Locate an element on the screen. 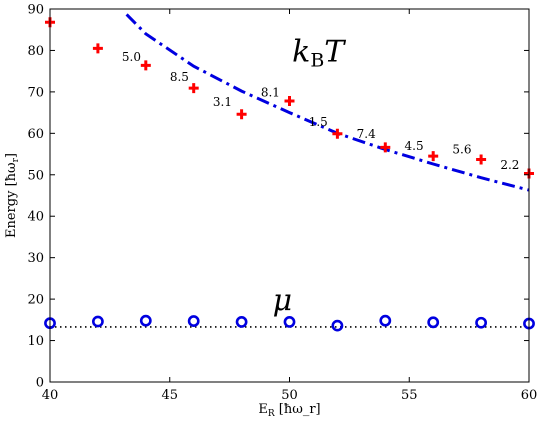  point-annotation: 1.5 is located at coordinates (318, 122).